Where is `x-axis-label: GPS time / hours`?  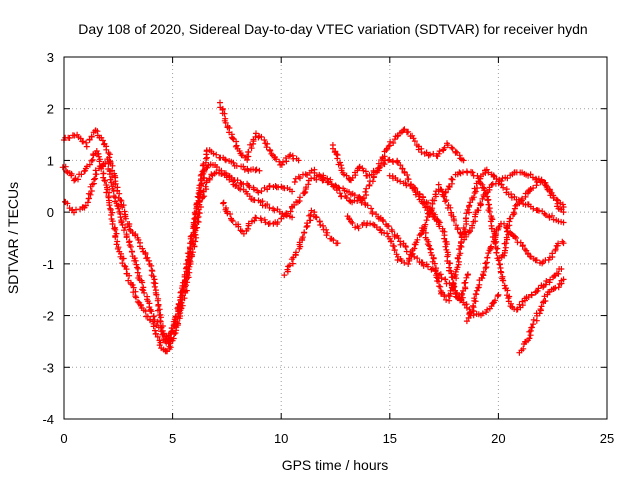 x-axis-label: GPS time / hours is located at coordinates (335, 465).